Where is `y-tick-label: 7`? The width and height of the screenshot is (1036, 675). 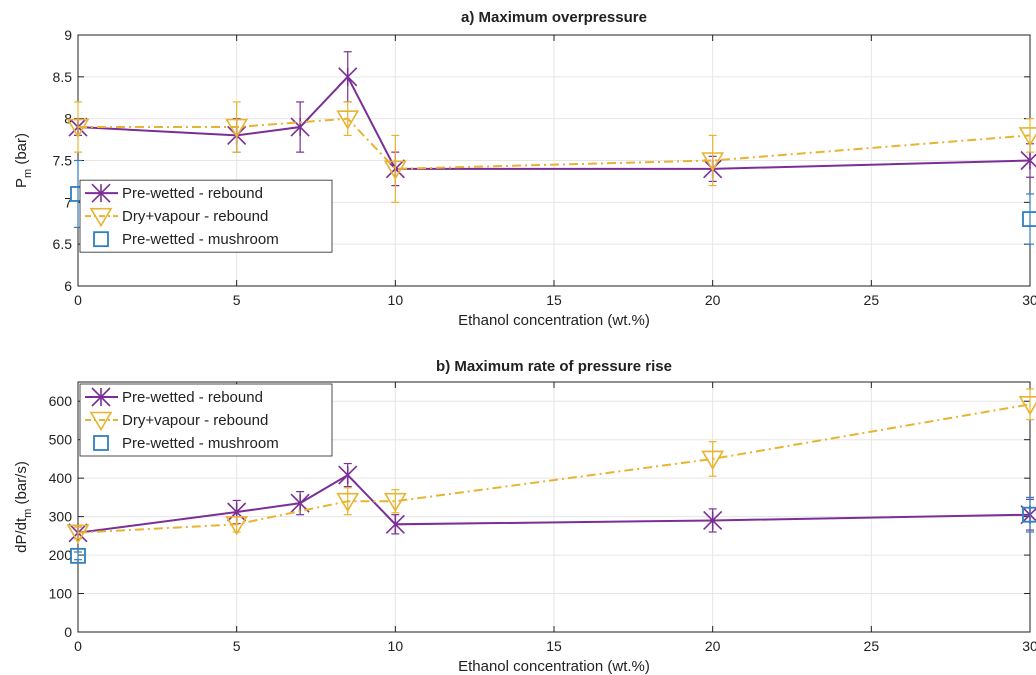
y-tick-label: 7 is located at coordinates (68, 202).